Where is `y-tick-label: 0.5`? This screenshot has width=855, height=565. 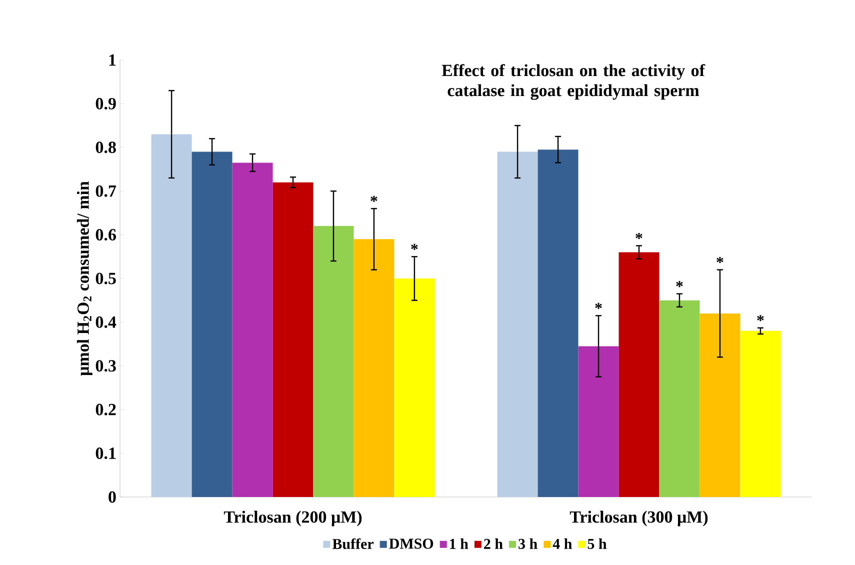
y-tick-label: 0.5 is located at coordinates (106, 278).